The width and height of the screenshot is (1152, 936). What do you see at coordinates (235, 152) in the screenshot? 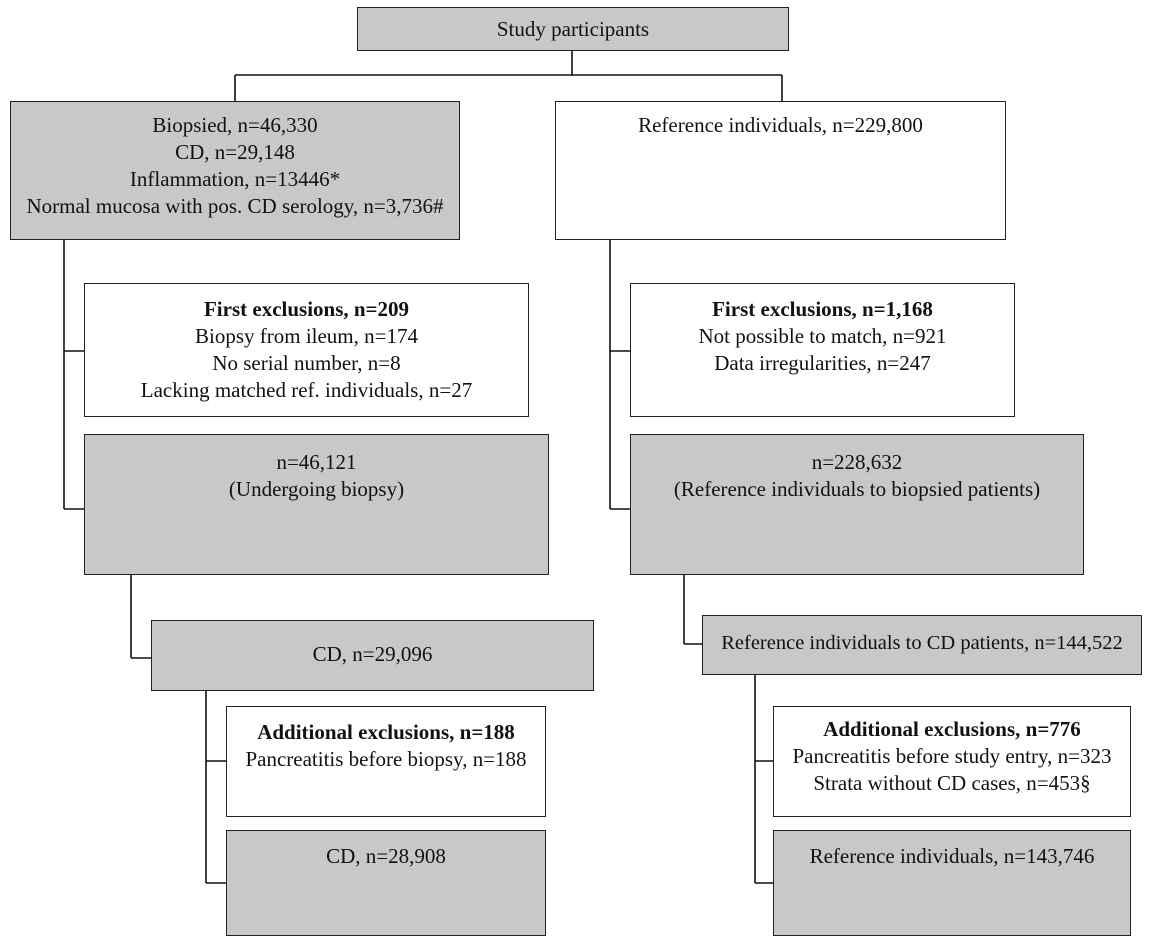
I see `biopsied-line-2: CD, n=29,148` at bounding box center [235, 152].